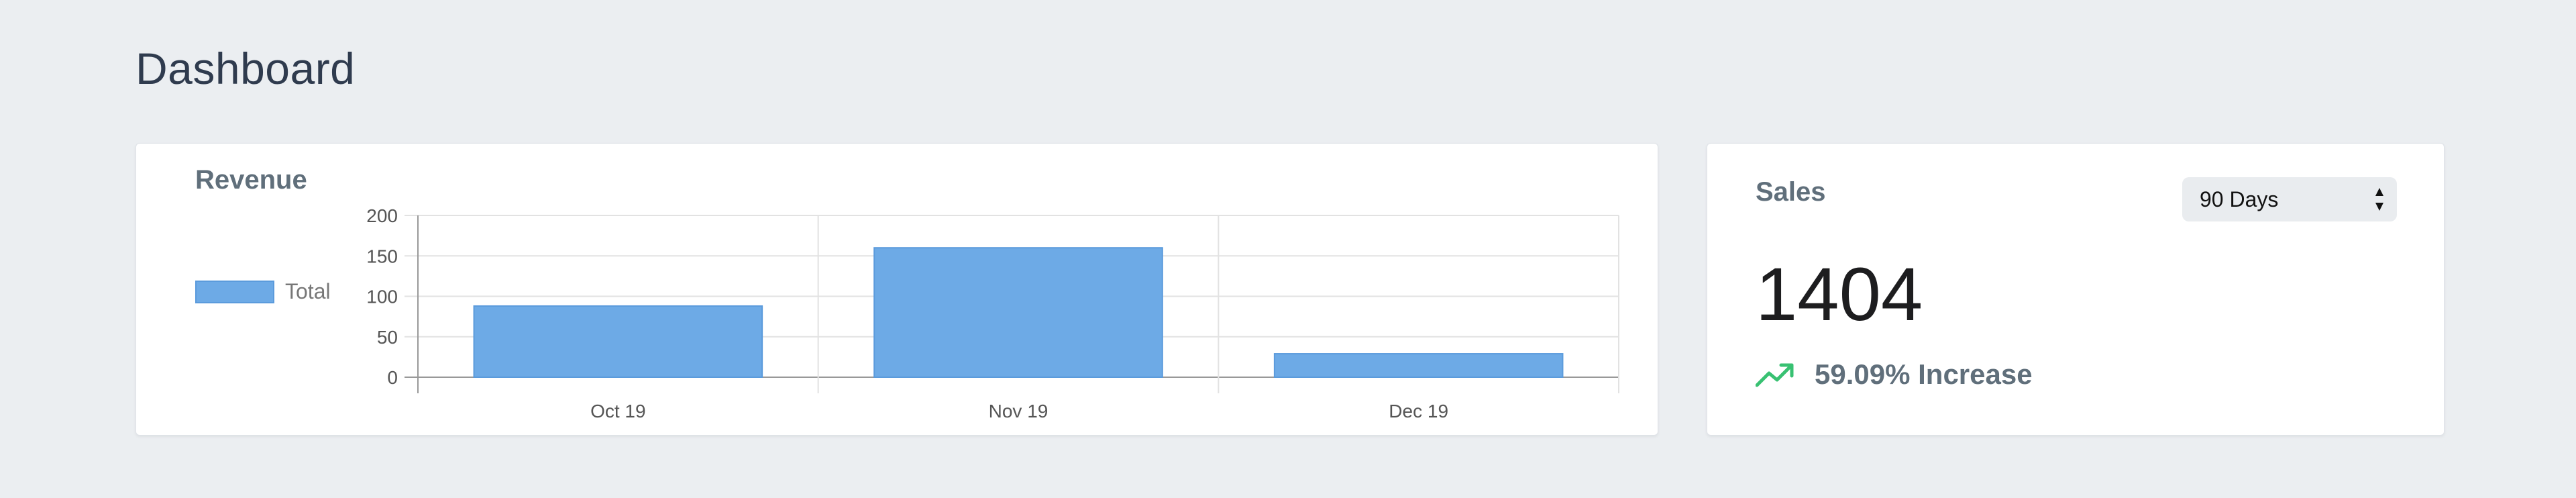 The height and width of the screenshot is (498, 2576). What do you see at coordinates (382, 297) in the screenshot?
I see `y-tick-label: 100` at bounding box center [382, 297].